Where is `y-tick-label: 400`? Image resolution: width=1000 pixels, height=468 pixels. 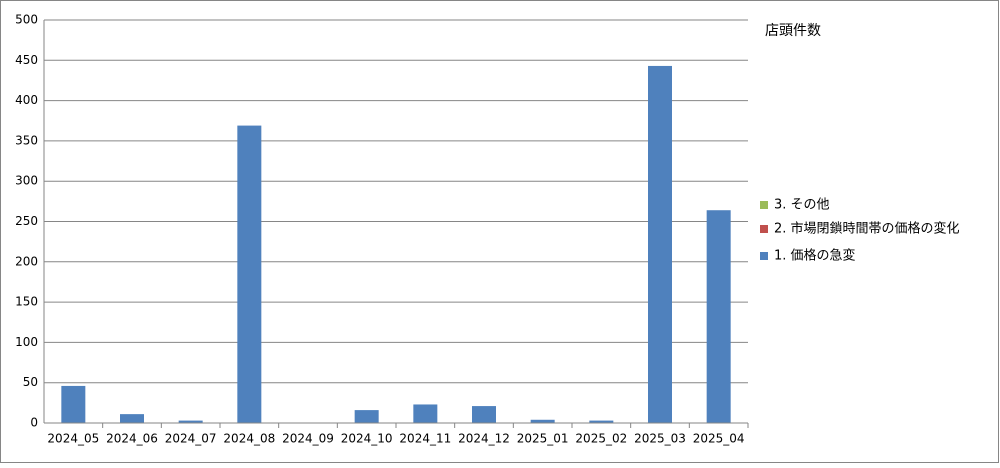
y-tick-label: 400 is located at coordinates (26, 100).